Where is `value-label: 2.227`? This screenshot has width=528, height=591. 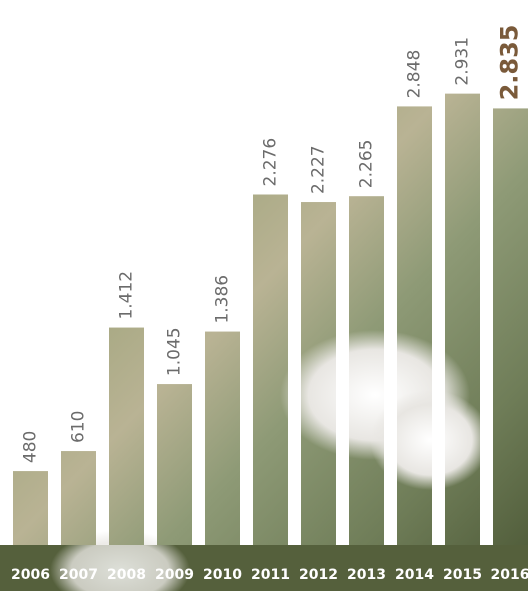 value-label: 2.227 is located at coordinates (319, 169).